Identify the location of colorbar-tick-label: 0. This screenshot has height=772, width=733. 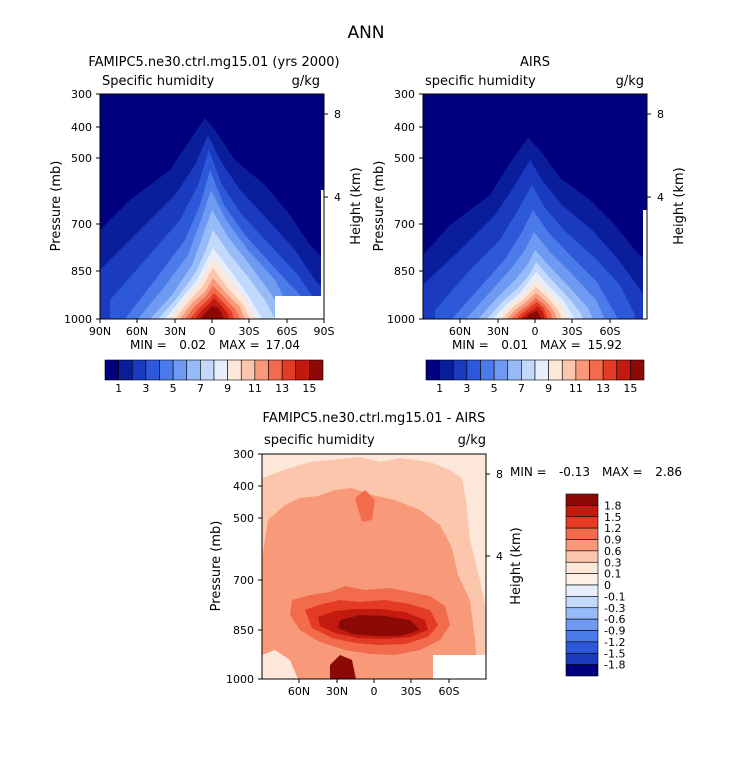
(607, 585).